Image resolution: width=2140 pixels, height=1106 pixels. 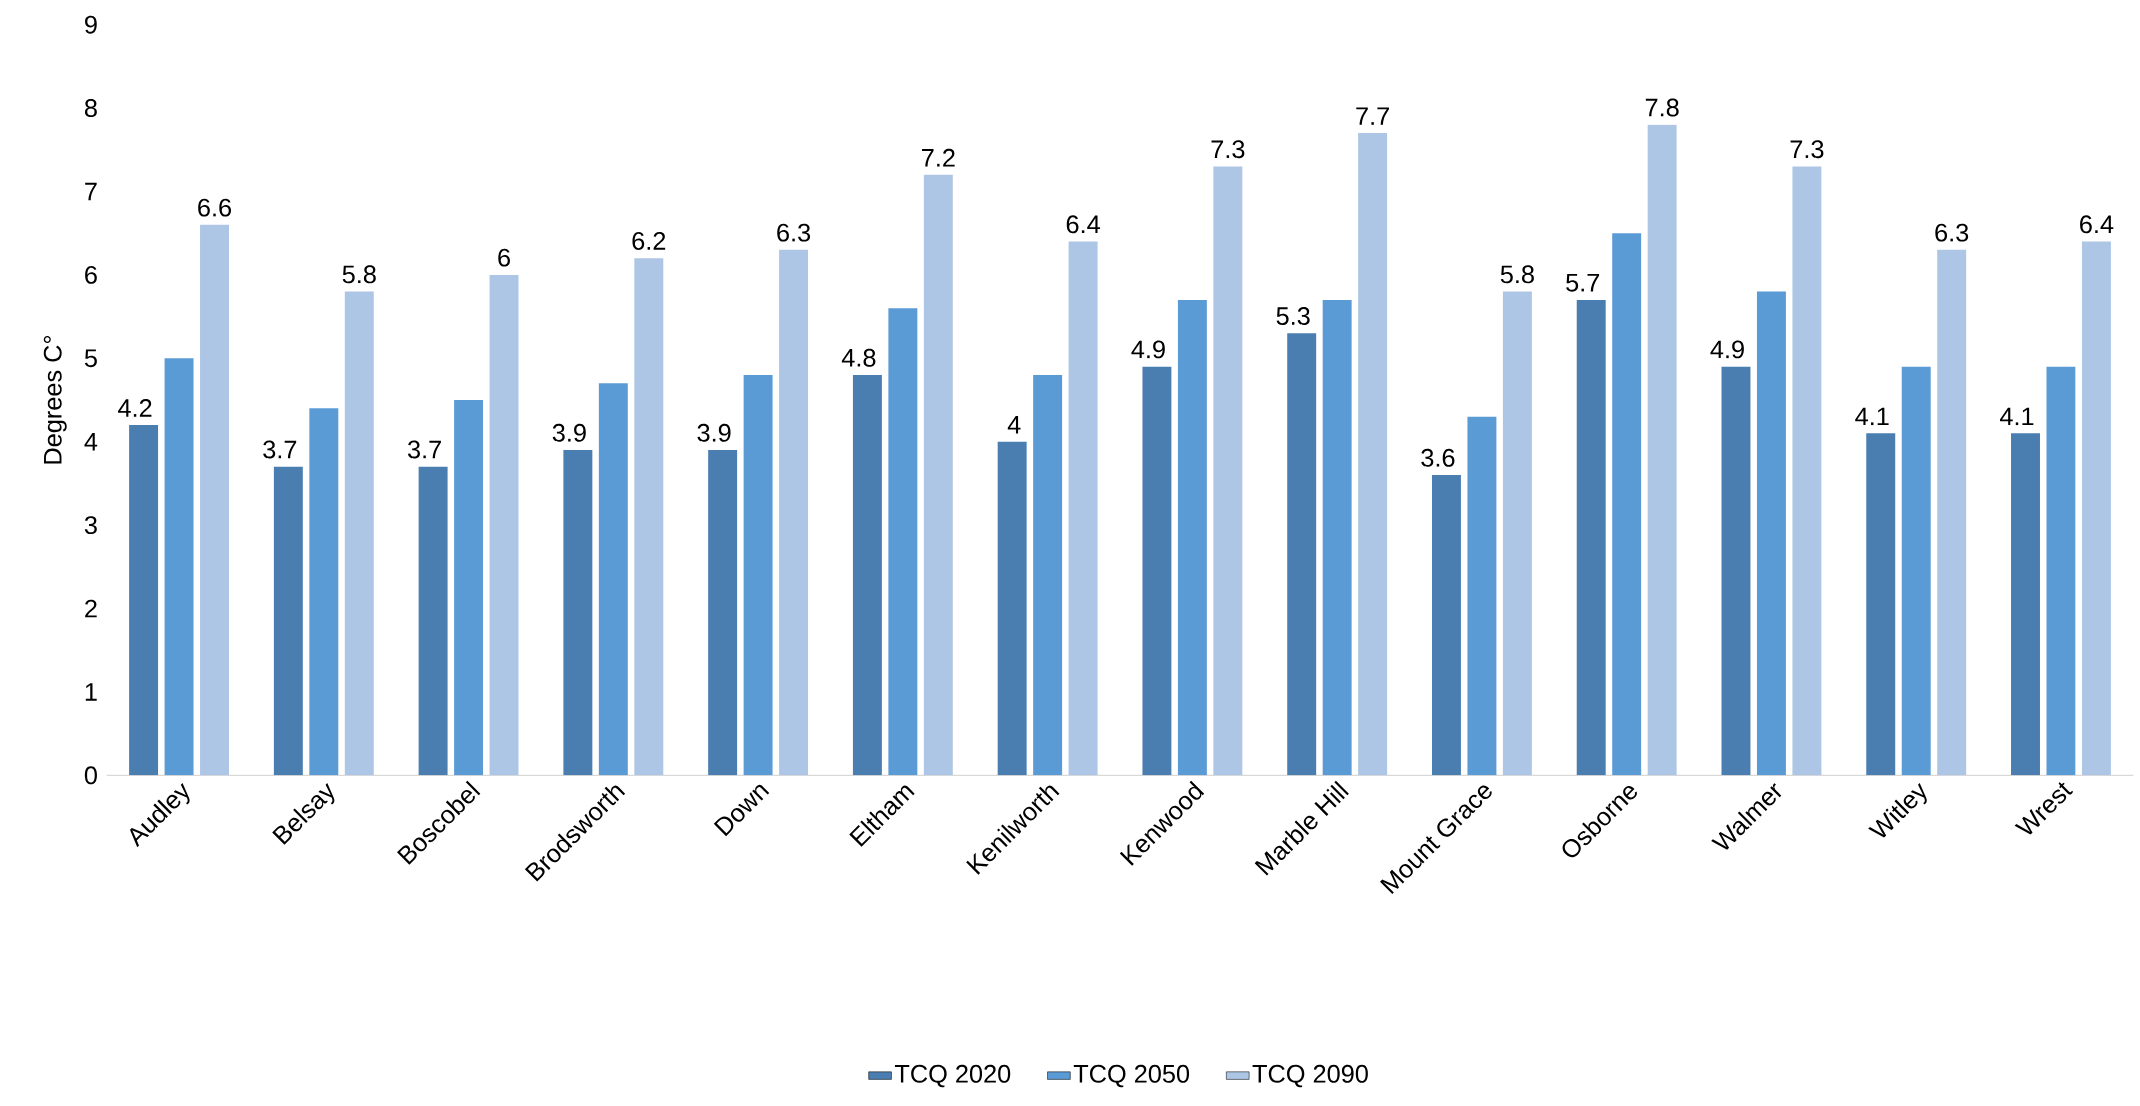 What do you see at coordinates (135, 408) in the screenshot?
I see `data-label: 4.2` at bounding box center [135, 408].